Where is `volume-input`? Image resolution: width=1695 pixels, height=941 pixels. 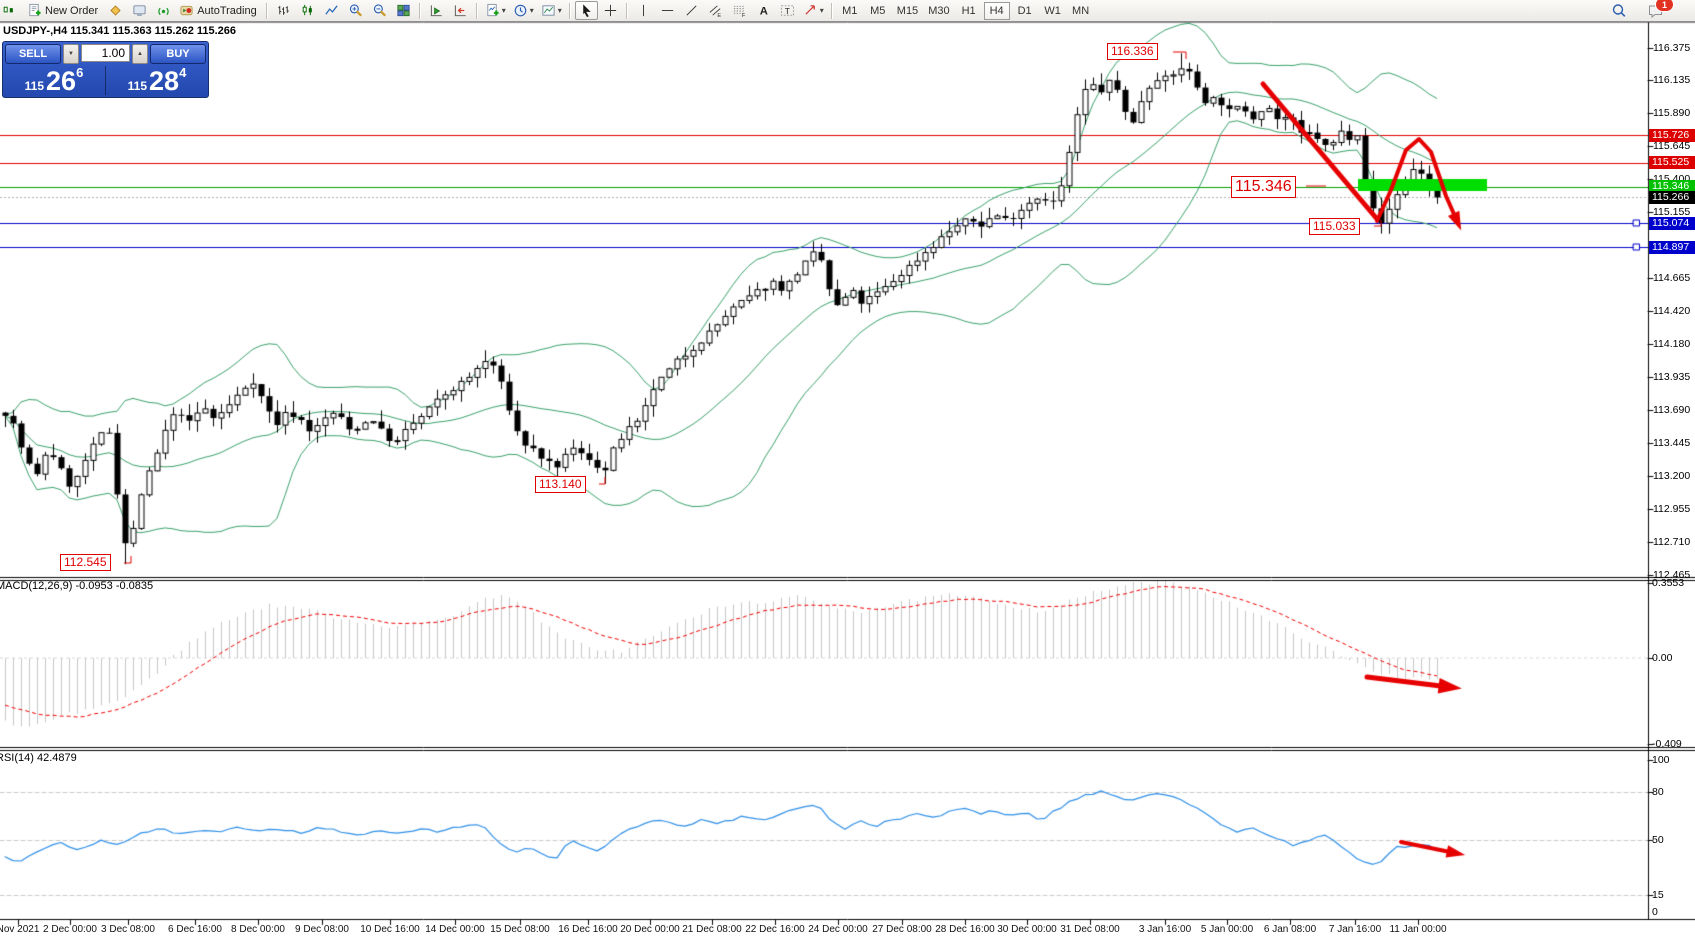
volume-input is located at coordinates (105, 53).